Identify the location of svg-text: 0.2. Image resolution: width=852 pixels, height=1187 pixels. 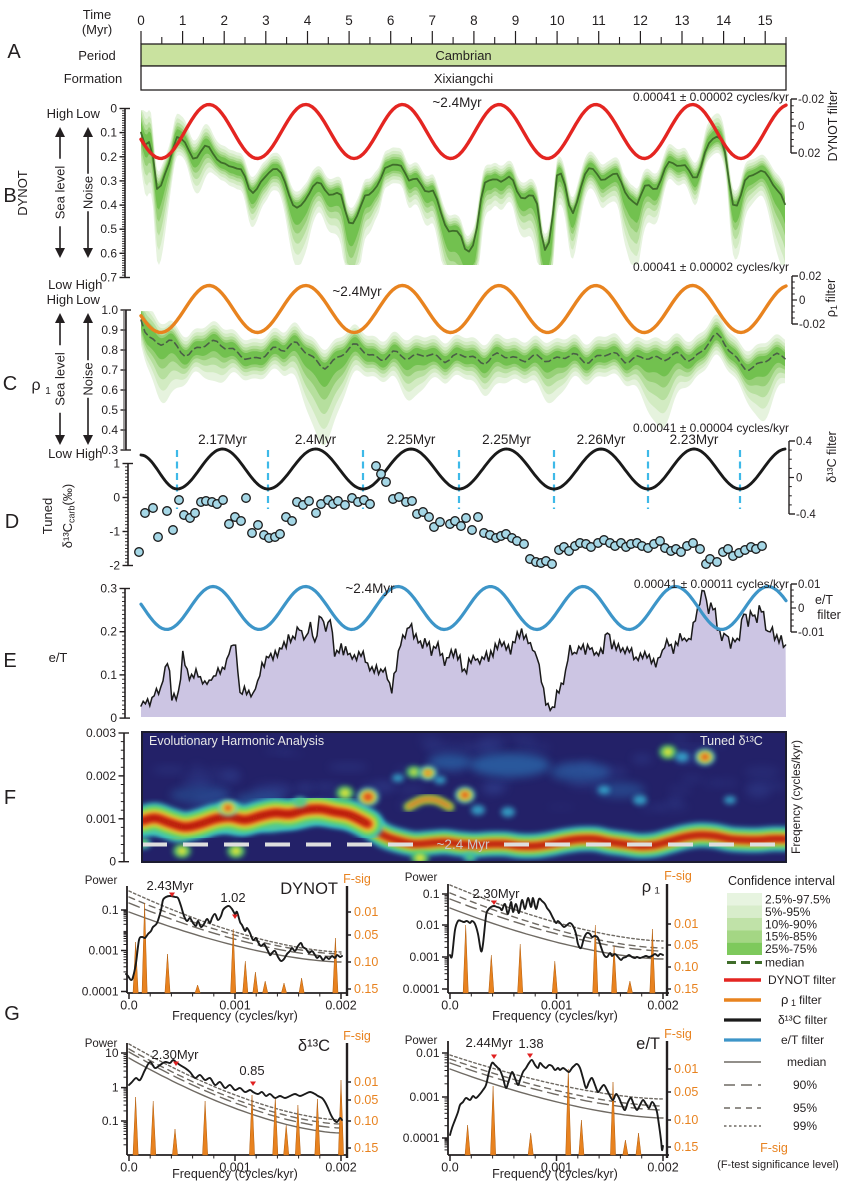
(108, 632).